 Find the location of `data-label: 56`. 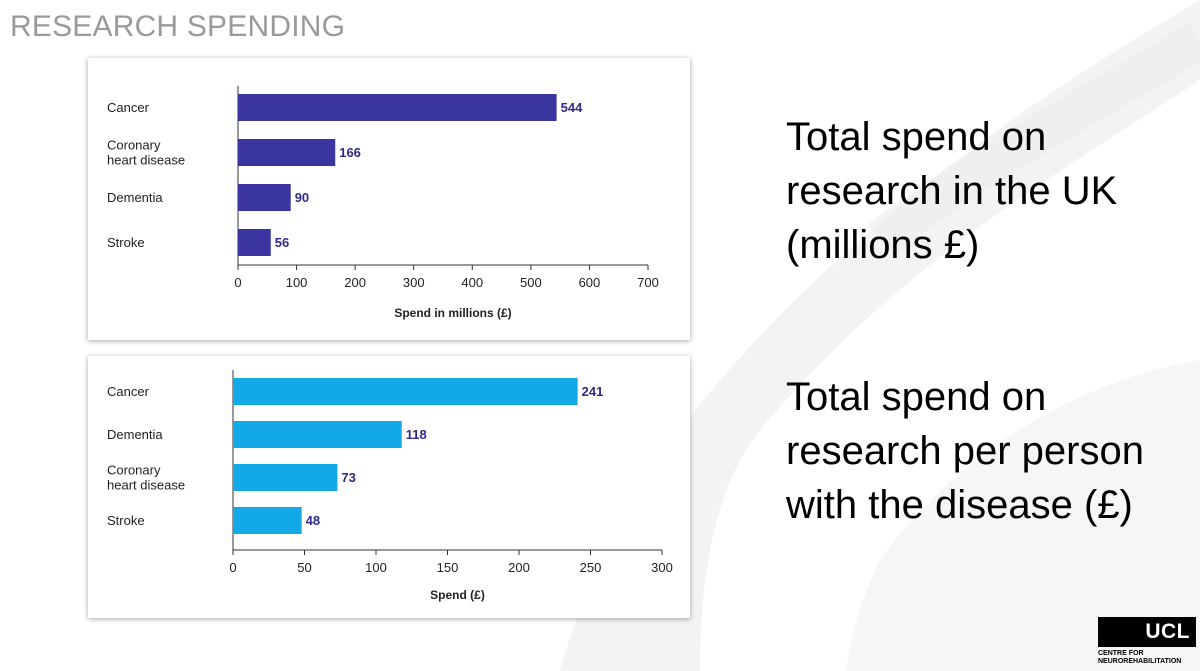

data-label: 56 is located at coordinates (282, 242).